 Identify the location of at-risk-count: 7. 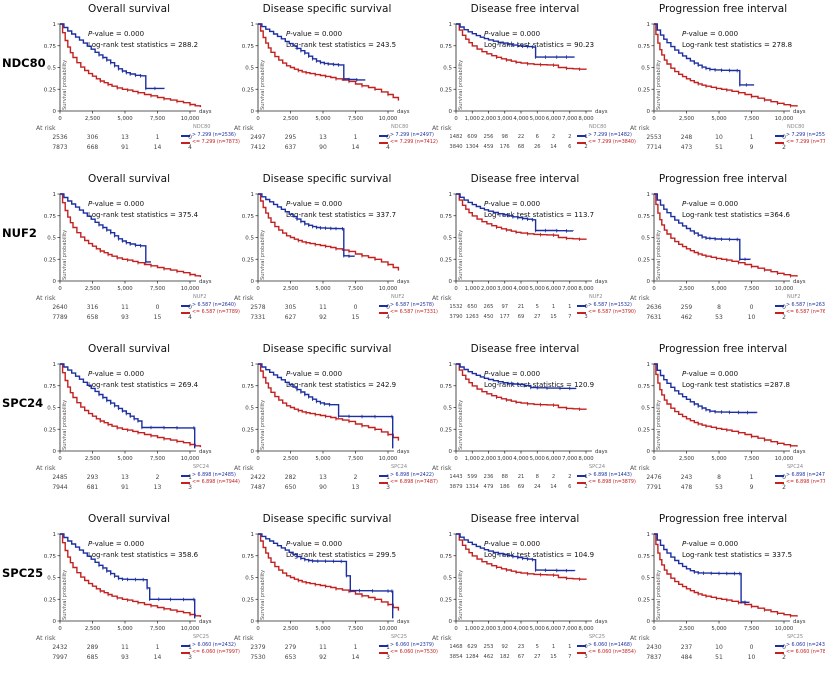
(570, 657).